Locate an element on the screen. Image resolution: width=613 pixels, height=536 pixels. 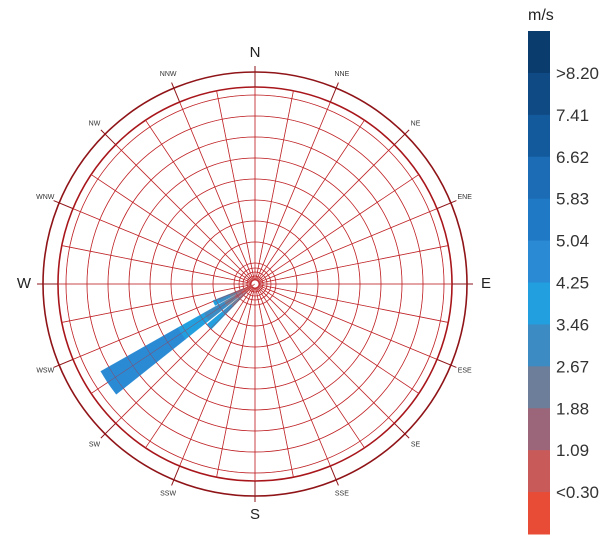
direction-label-se: SE is located at coordinates (416, 444).